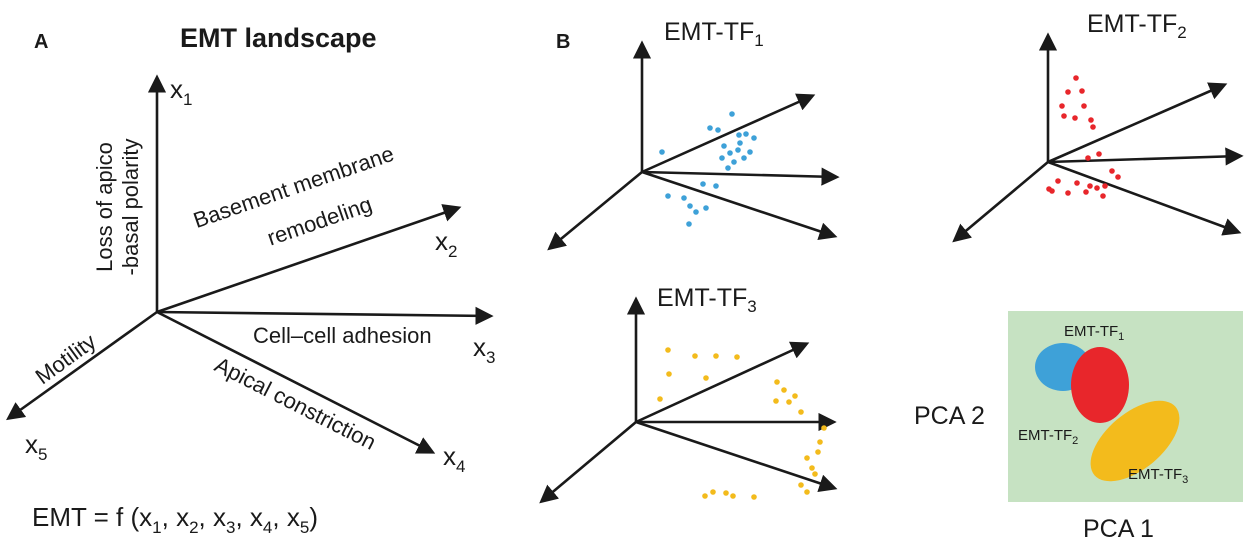 This screenshot has height=544, width=1248. I want to click on tf2-title: EMT-TF2, so click(1137, 26).